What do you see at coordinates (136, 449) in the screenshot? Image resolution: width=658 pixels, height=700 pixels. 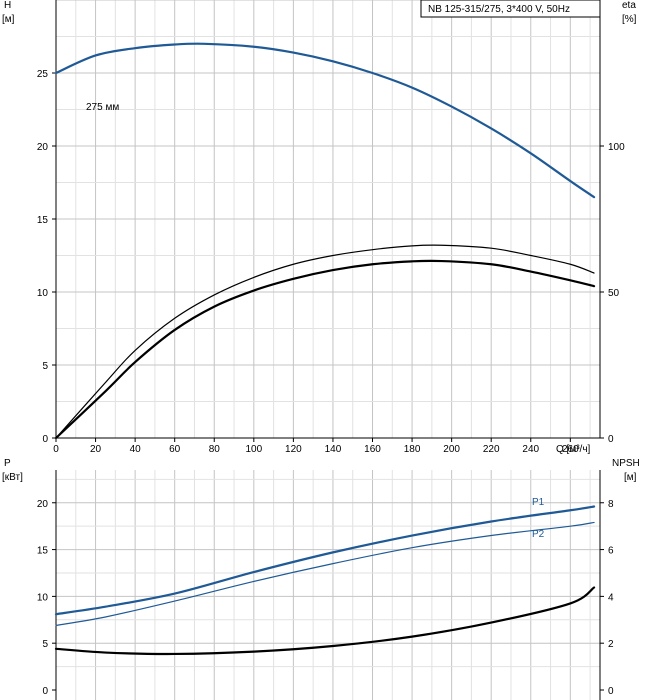 I see `x-tick-label: 40` at bounding box center [136, 449].